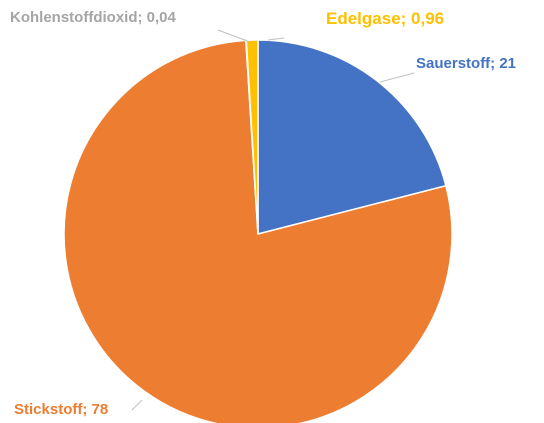  I want to click on leader-line-stickstoff, so click(137, 405).